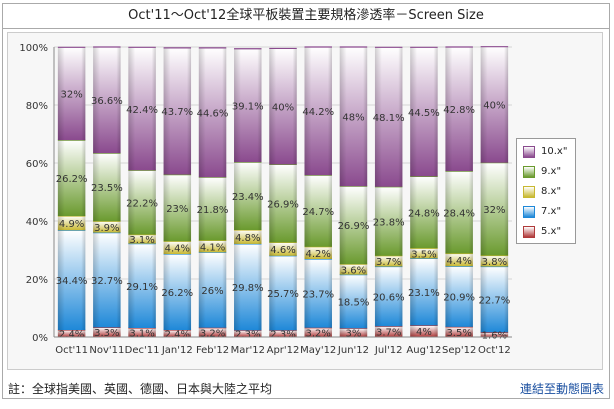 The height and width of the screenshot is (409, 614). I want to click on data-label: 23.4%, so click(248, 197).